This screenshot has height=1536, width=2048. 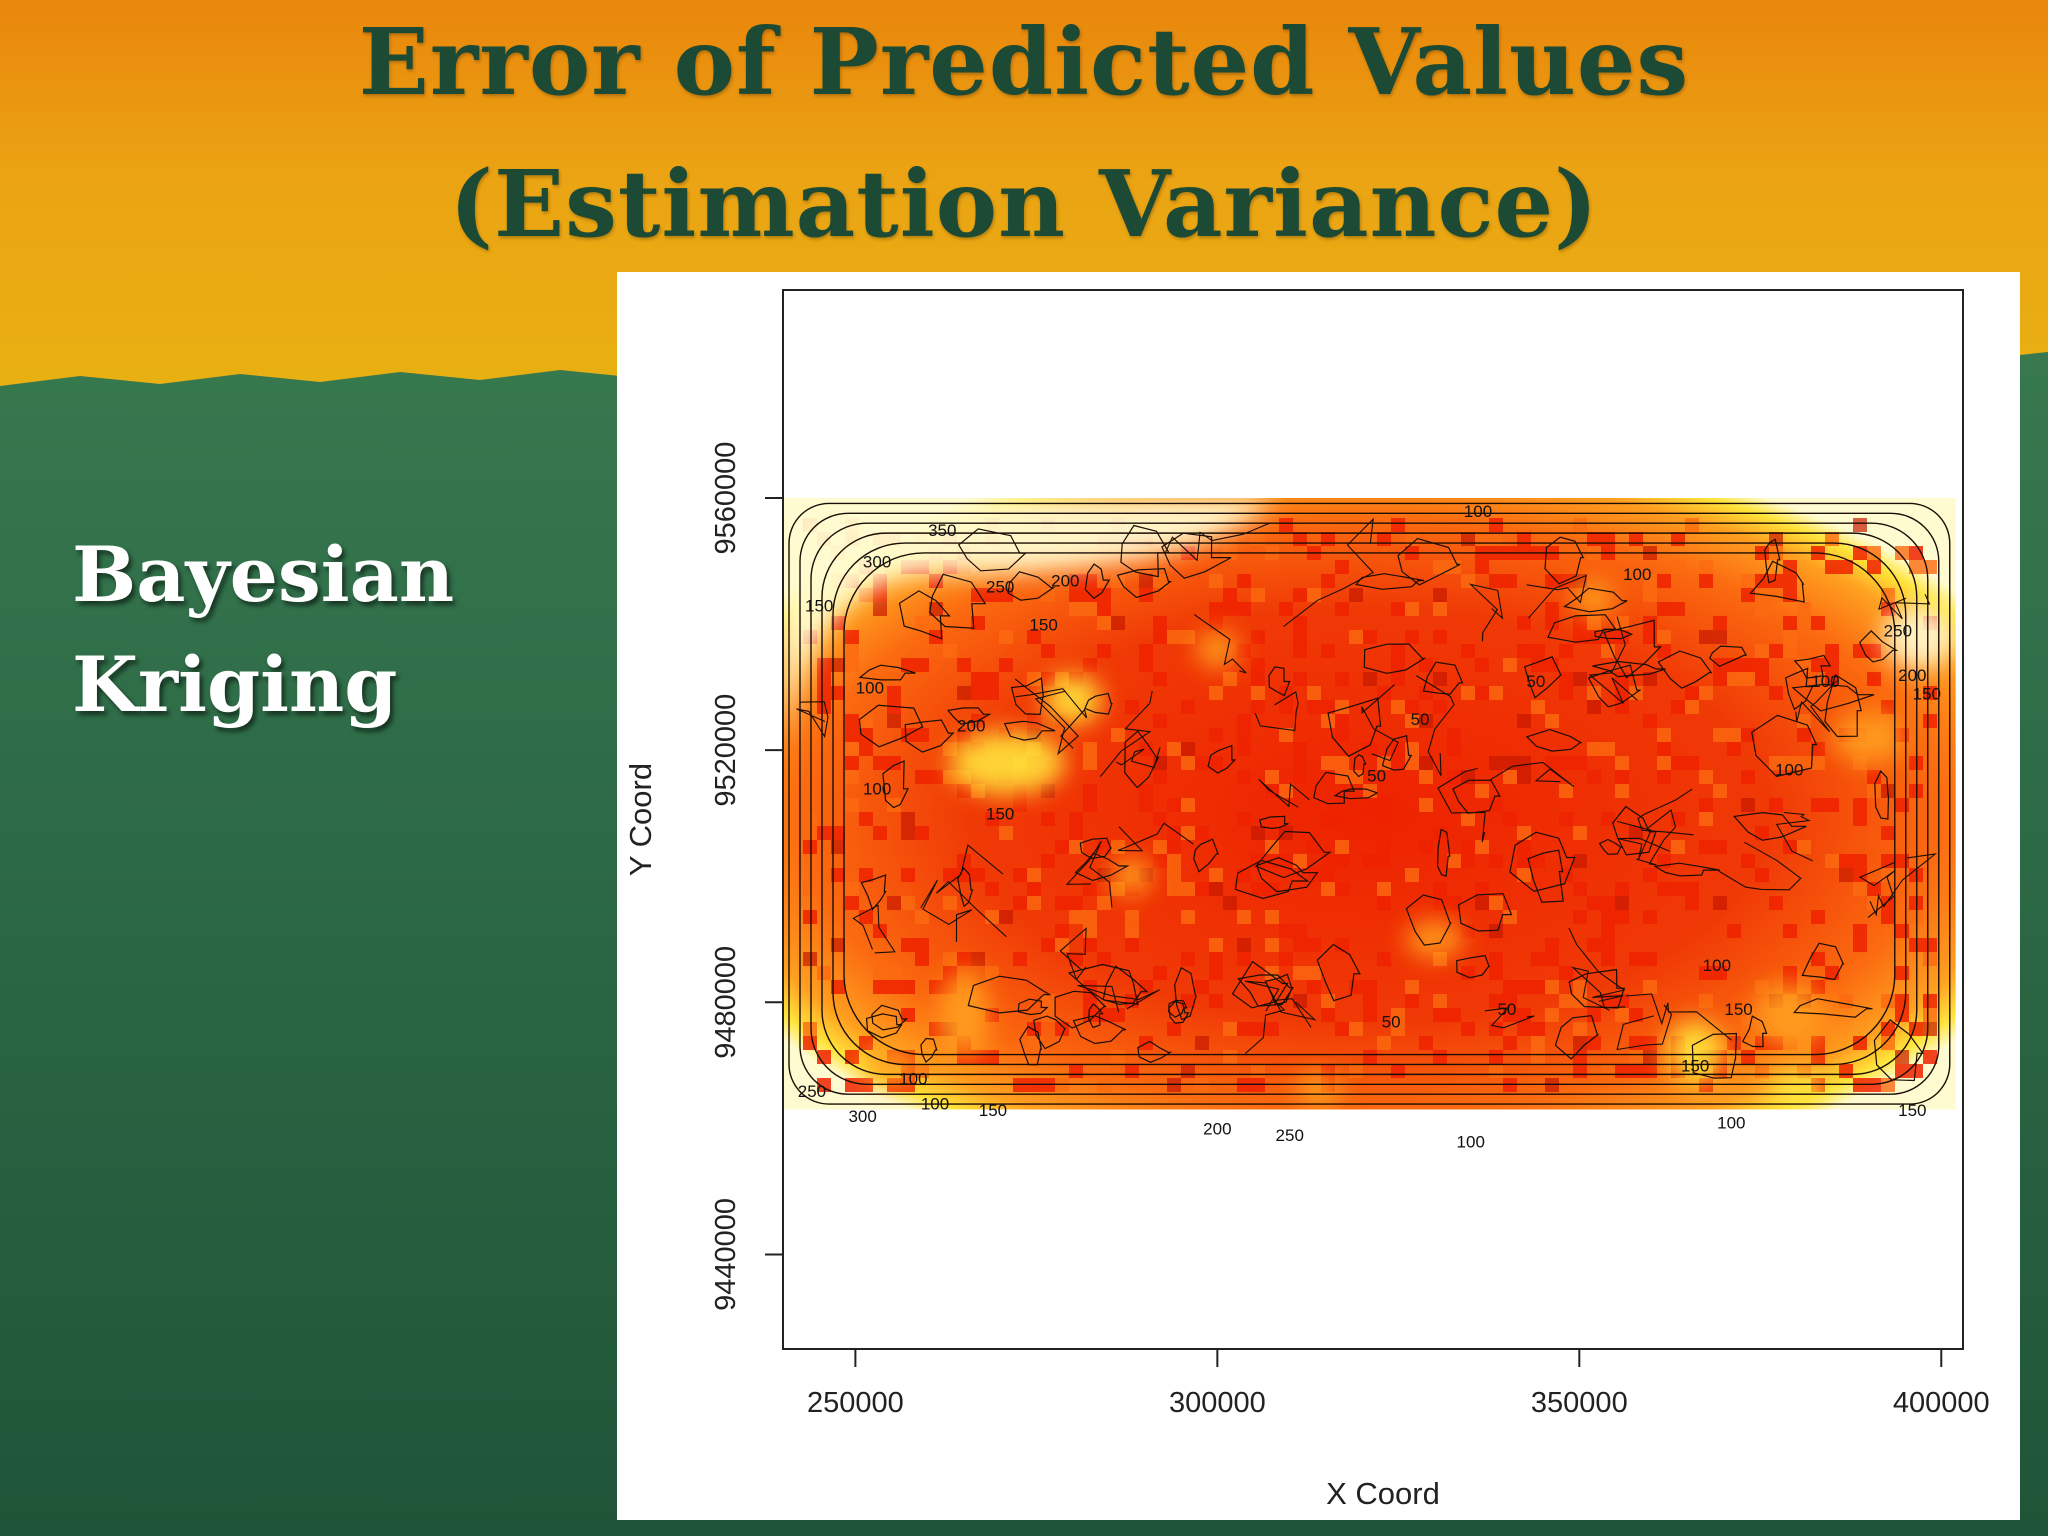 I want to click on contour-label: 250, so click(x=1290, y=1135).